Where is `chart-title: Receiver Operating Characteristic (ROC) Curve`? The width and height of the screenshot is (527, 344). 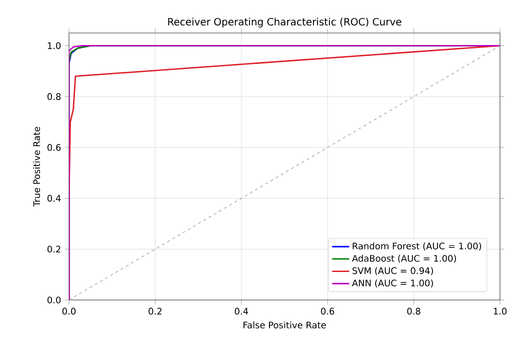 chart-title: Receiver Operating Characteristic (ROC) Curve is located at coordinates (285, 23).